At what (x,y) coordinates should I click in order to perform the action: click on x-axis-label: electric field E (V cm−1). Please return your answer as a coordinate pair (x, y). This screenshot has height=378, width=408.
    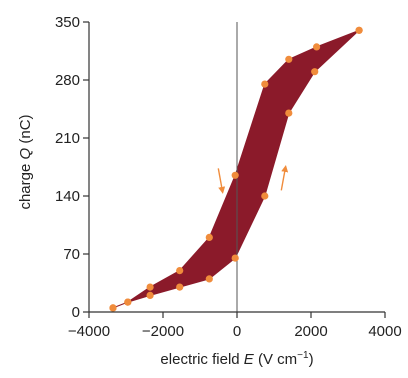
    Looking at the image, I should click on (236, 359).